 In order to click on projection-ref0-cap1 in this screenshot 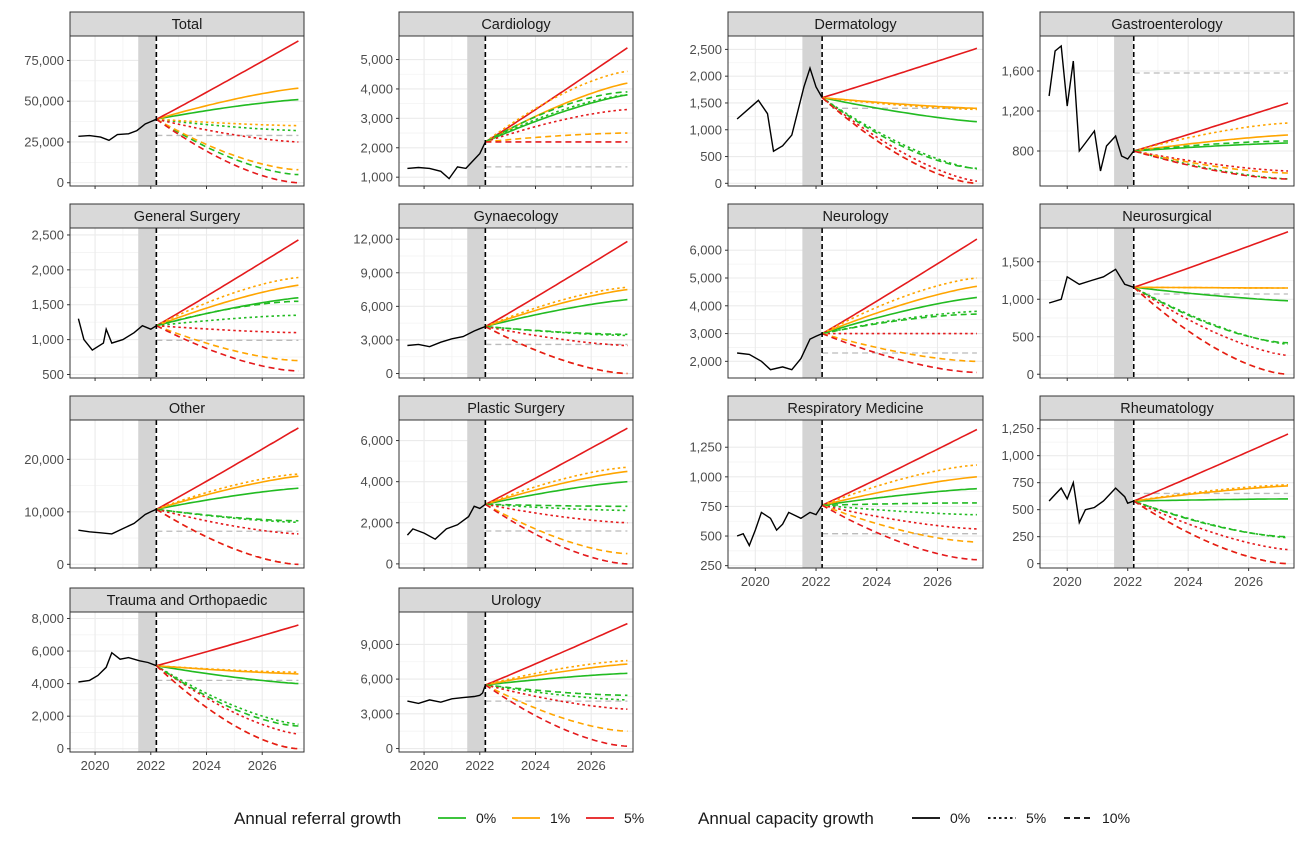, I will do `click(1211, 316)`.